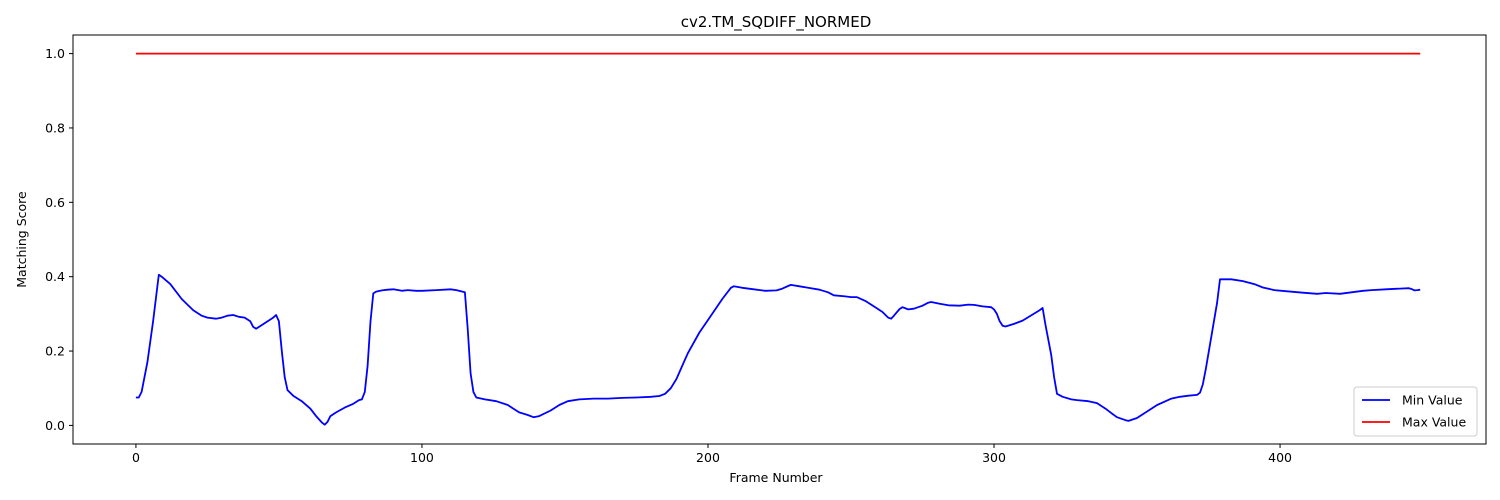 This screenshot has height=500, width=1500. I want to click on legend-label-min-value: Min Value, so click(1432, 400).